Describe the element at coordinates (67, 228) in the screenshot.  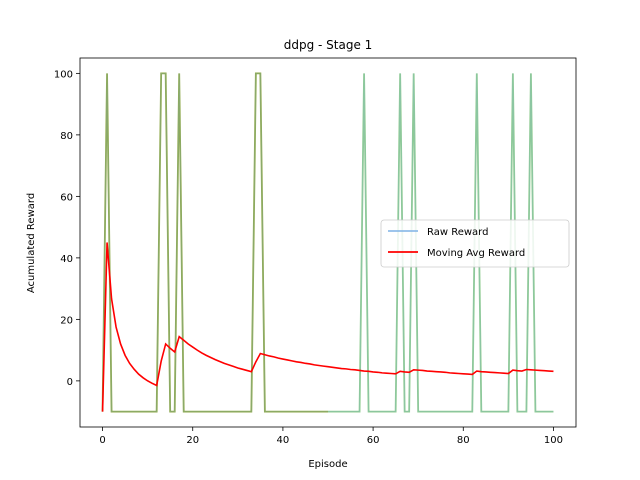
I see `y-axis: 0 20 40 60 80 100` at that location.